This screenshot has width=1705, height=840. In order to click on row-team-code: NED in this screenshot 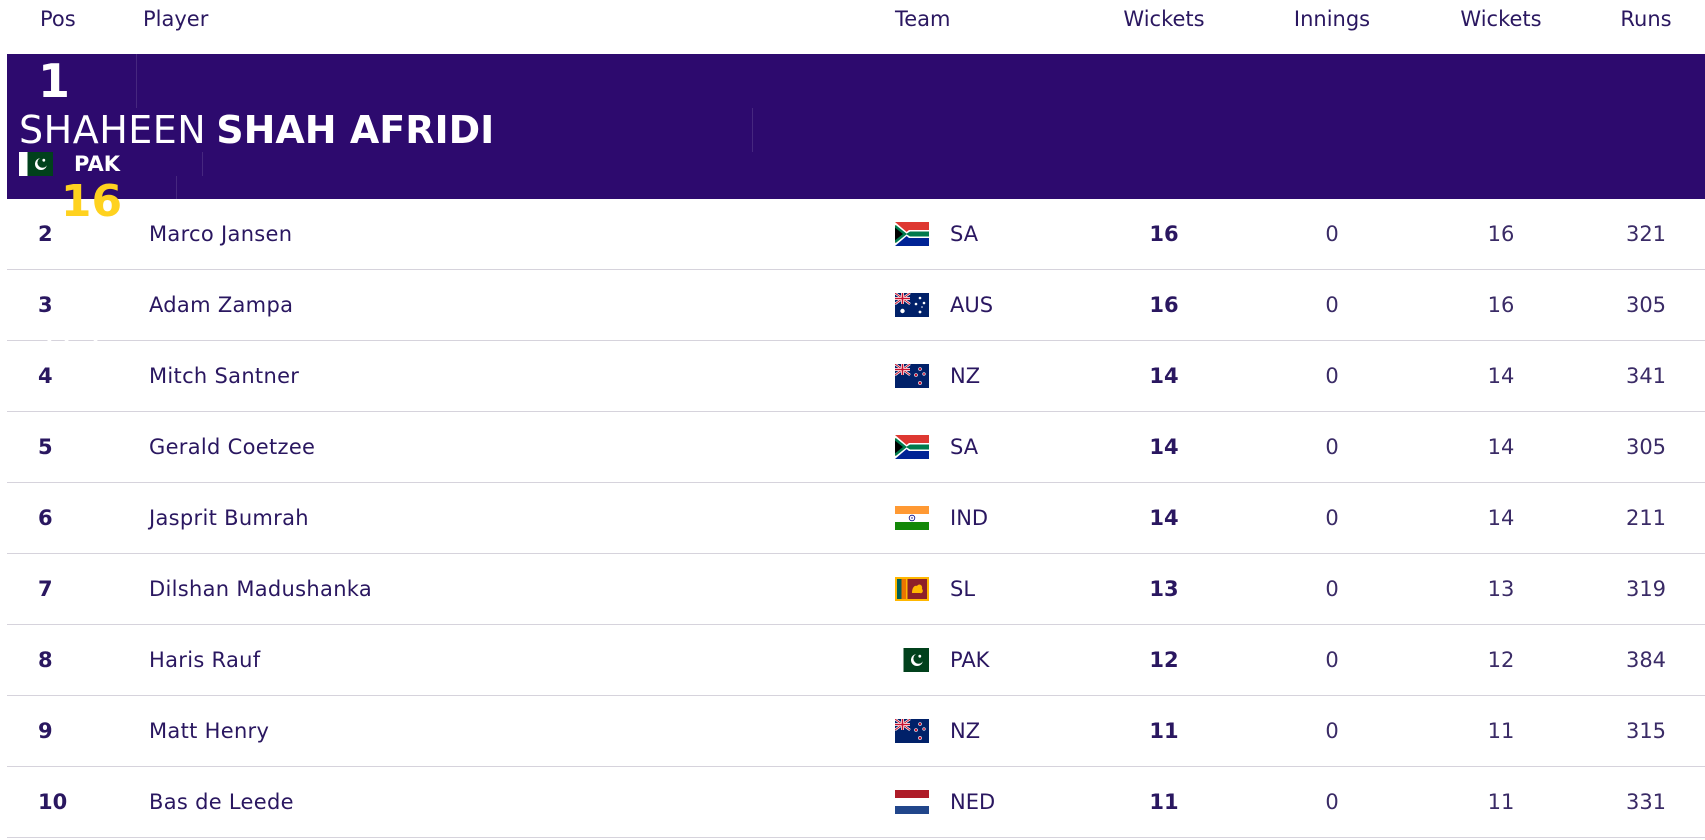, I will do `click(973, 802)`.